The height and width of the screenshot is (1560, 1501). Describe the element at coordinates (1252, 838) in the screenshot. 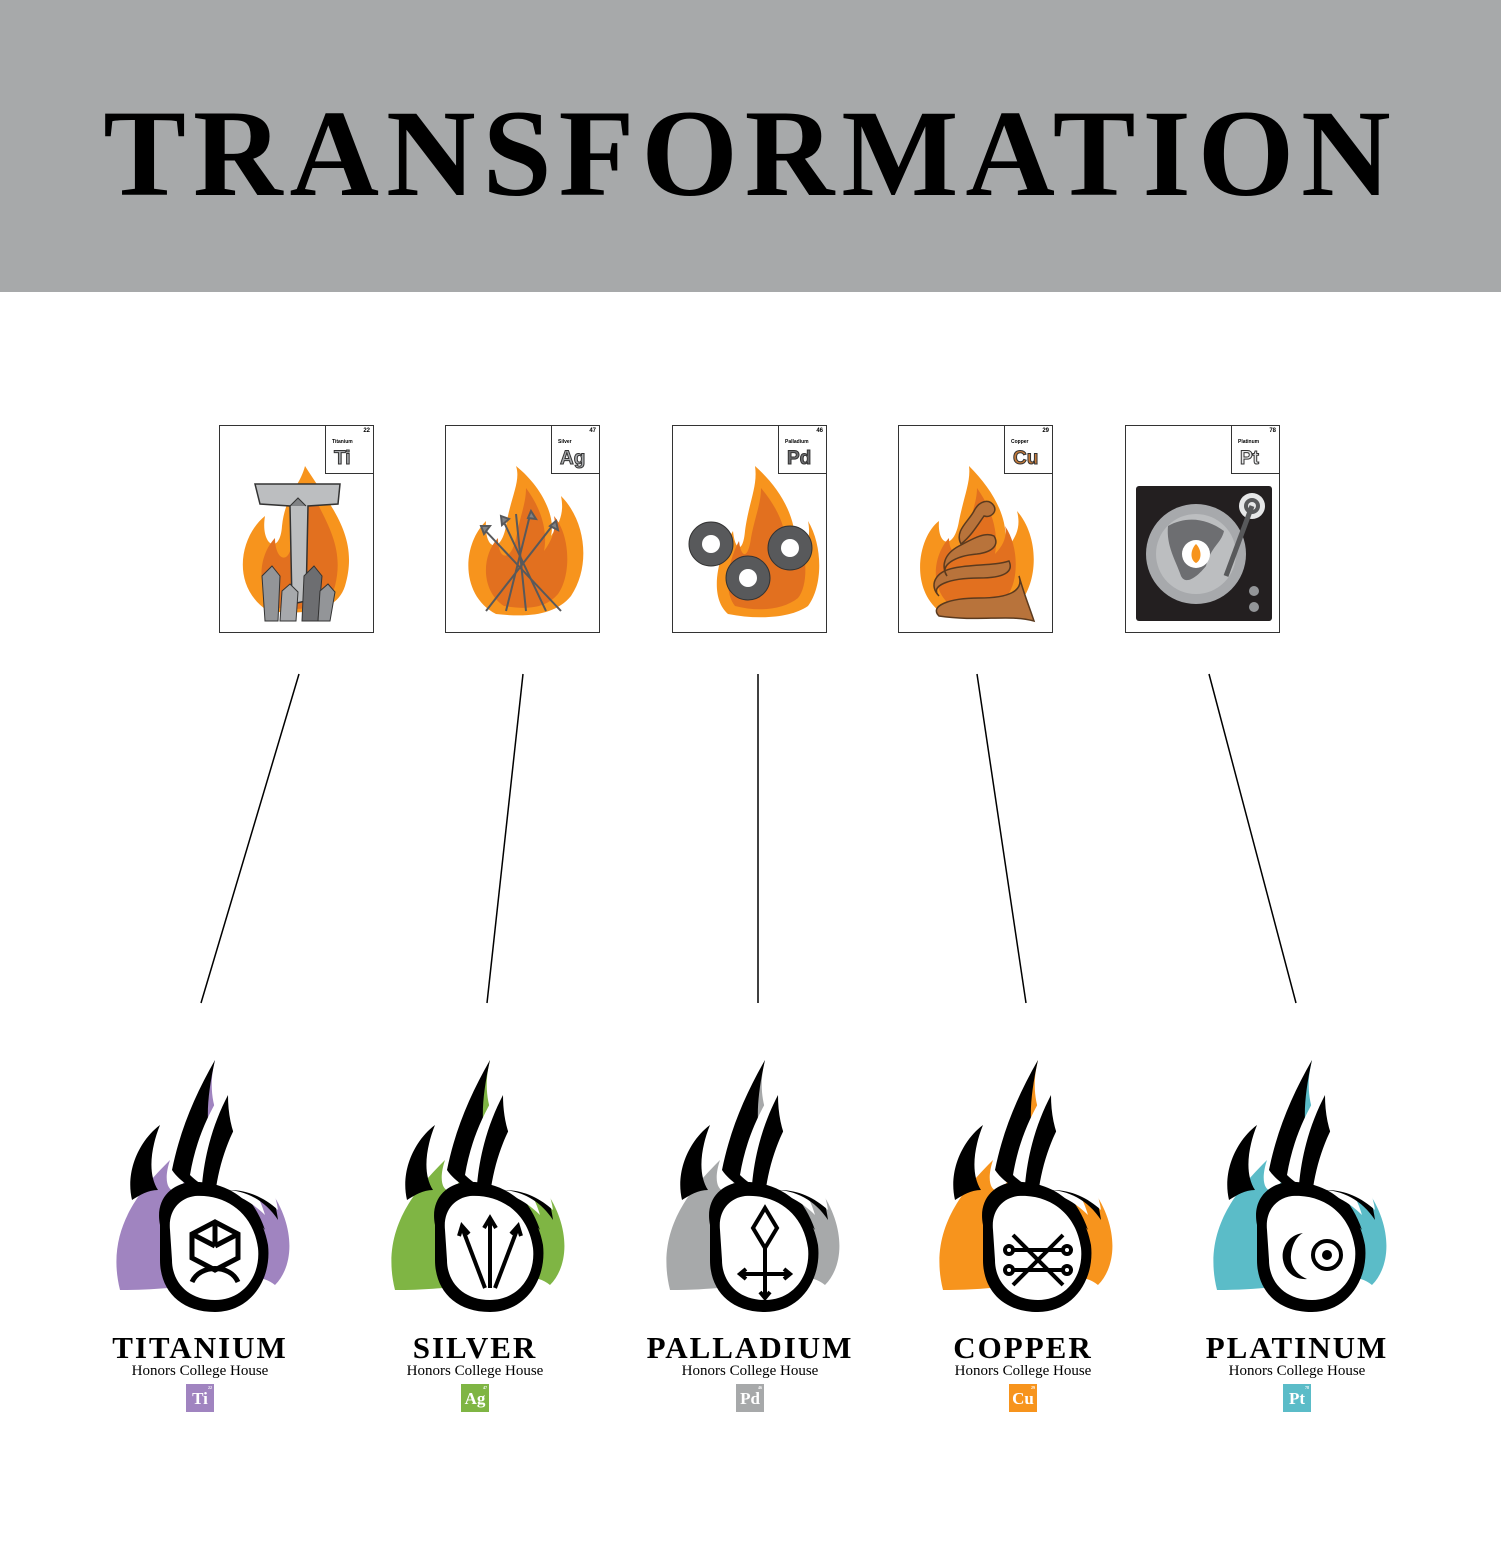

I see `connector-platinum` at that location.